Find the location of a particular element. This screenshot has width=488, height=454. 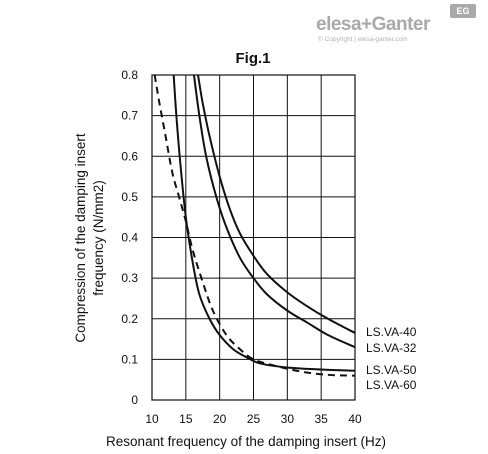

legend-entry-ls-va-60: LS.VA-60 is located at coordinates (391, 385).